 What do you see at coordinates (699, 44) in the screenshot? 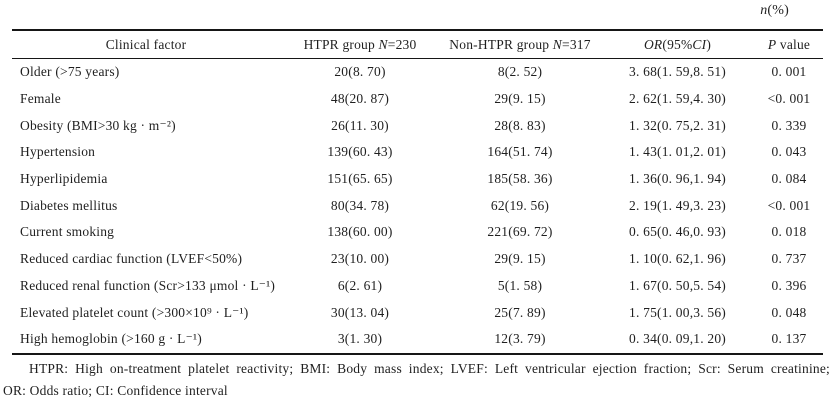
I see `or-header-ci: CI` at bounding box center [699, 44].